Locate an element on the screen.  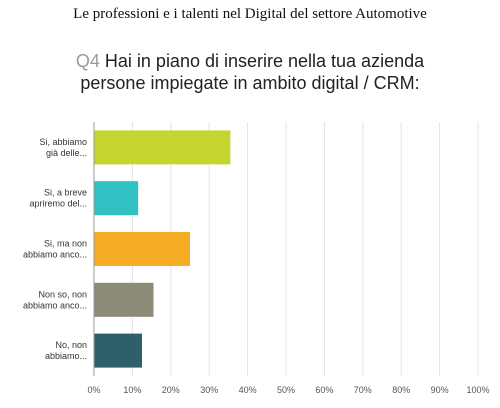
category-label: No, non is located at coordinates (71, 345).